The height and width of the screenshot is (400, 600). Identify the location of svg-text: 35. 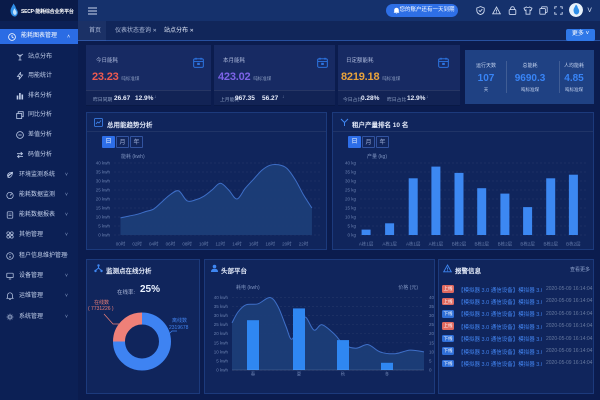
(432, 306).